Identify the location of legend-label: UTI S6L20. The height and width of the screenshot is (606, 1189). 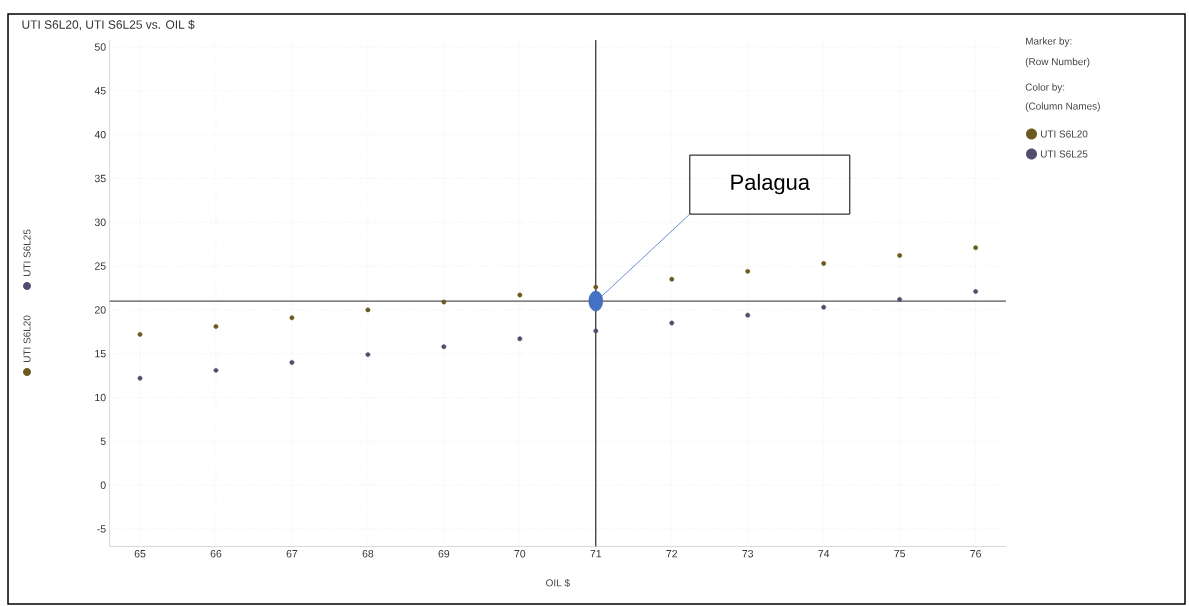
(1064, 134).